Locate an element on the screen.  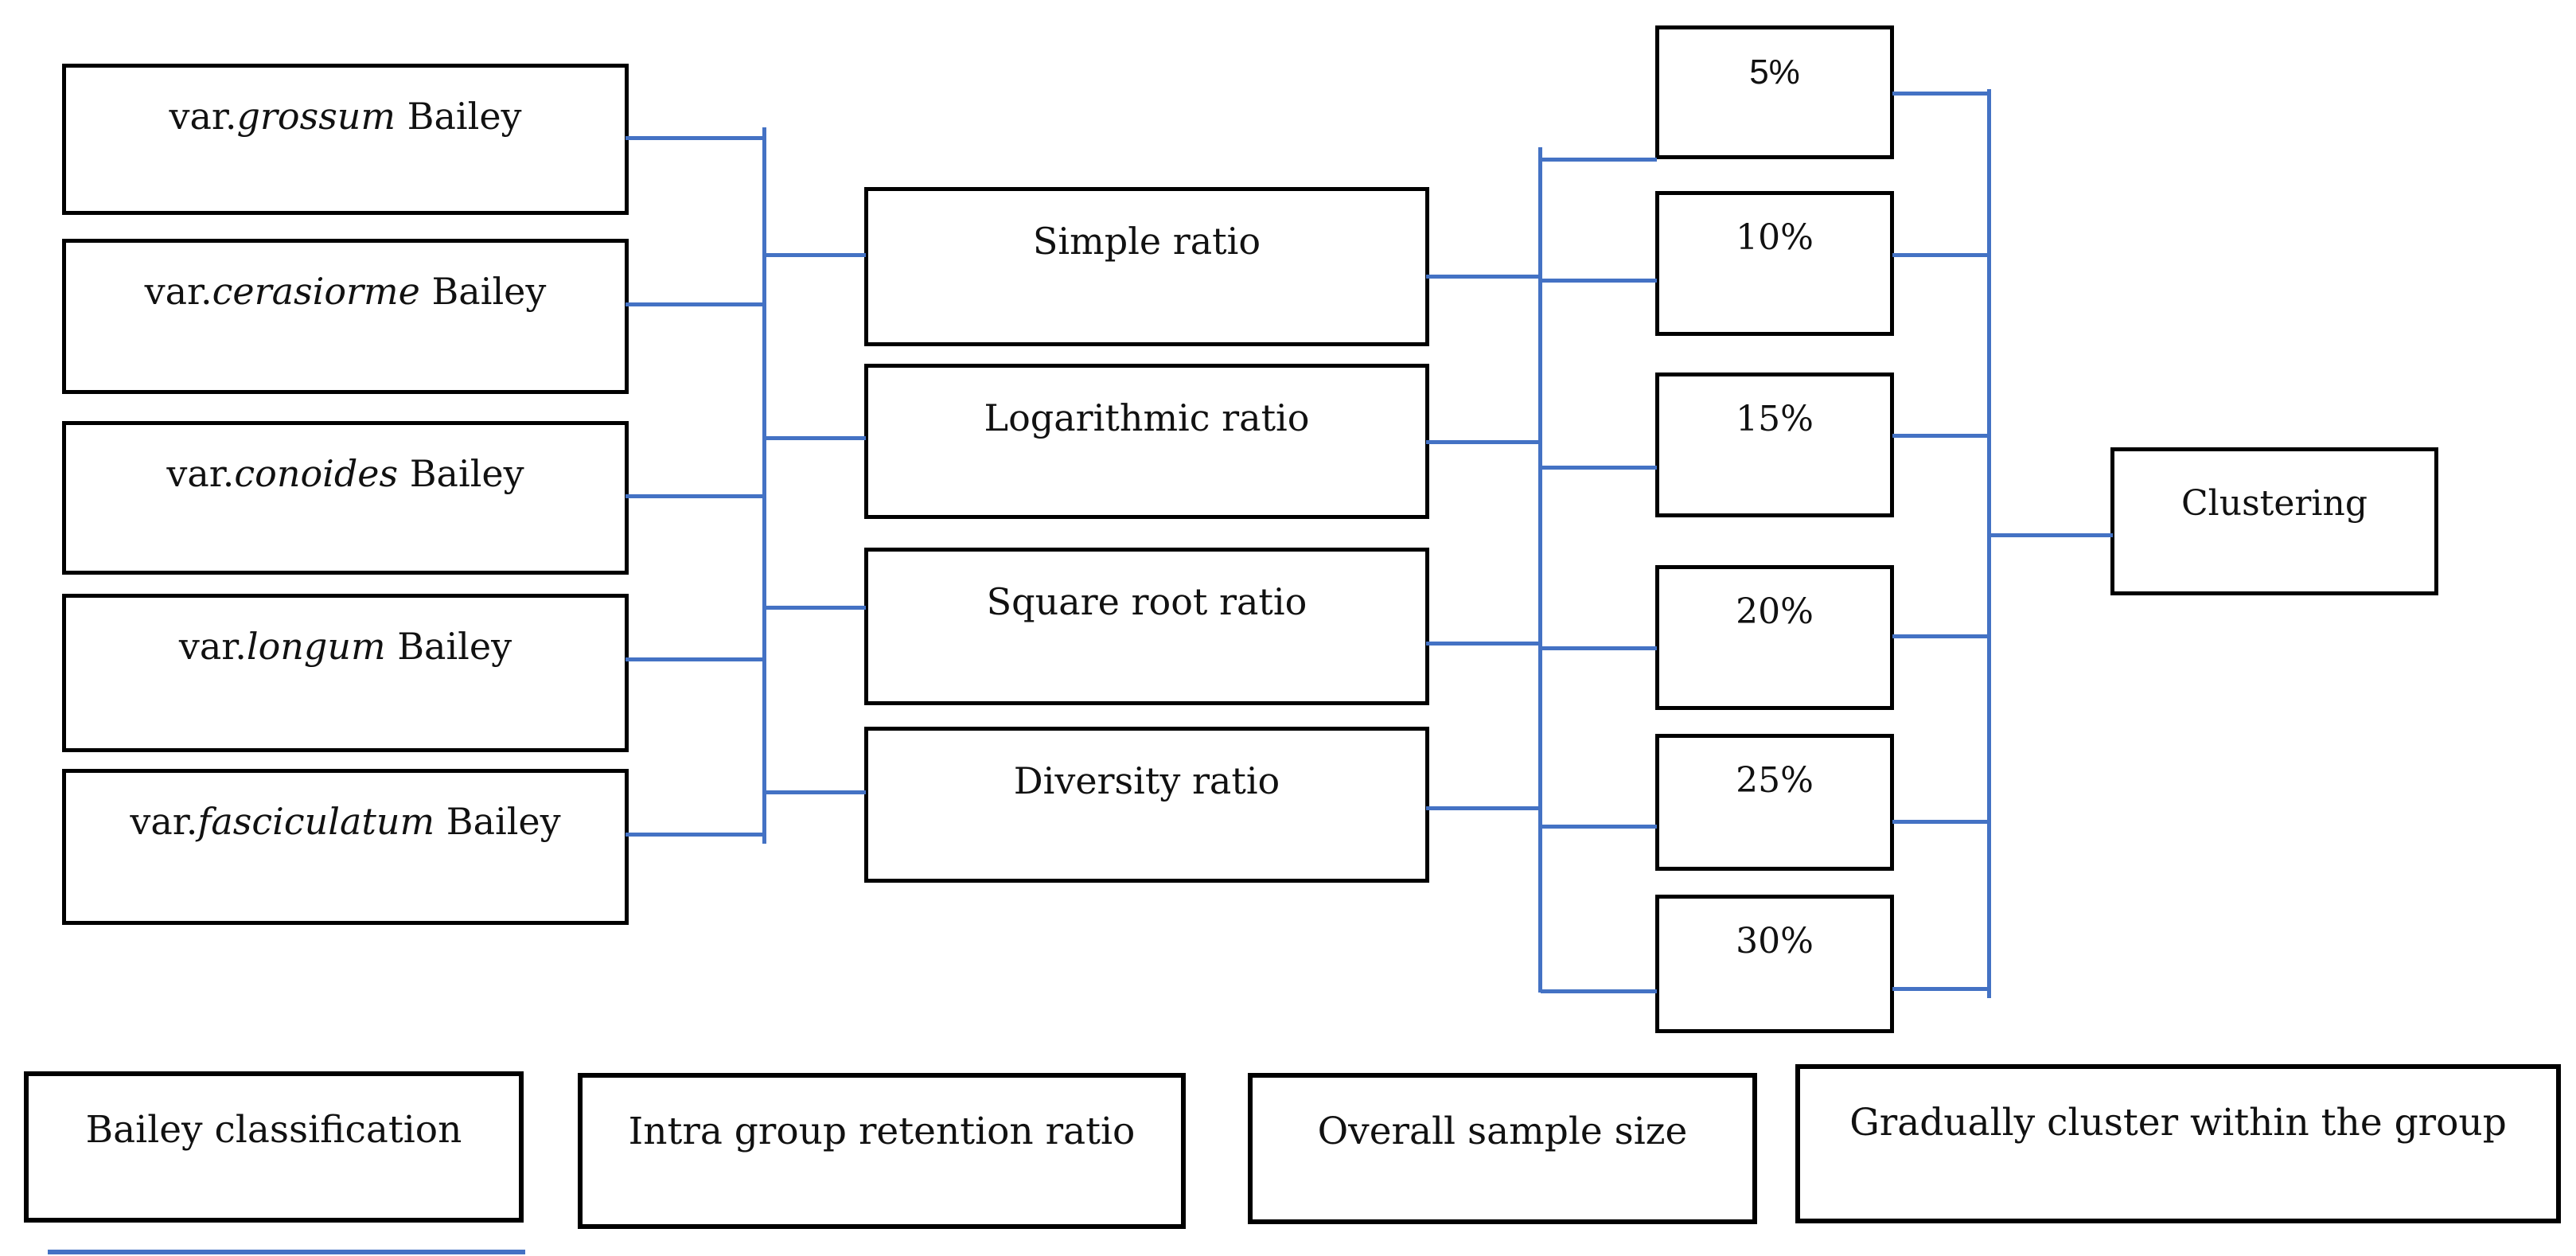
connector-longum-to-bus is located at coordinates (694, 659).